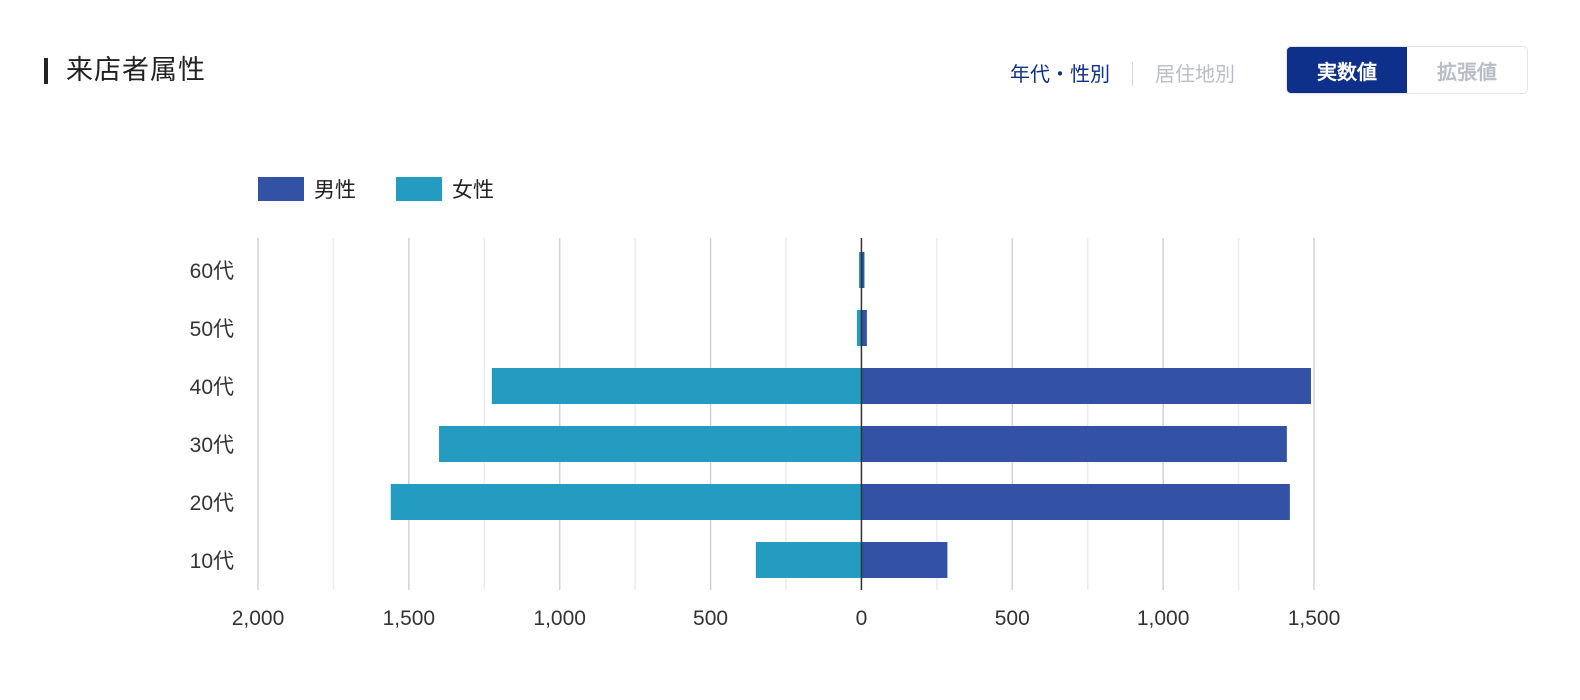  I want to click on y-category-label: 60代, so click(212, 271).